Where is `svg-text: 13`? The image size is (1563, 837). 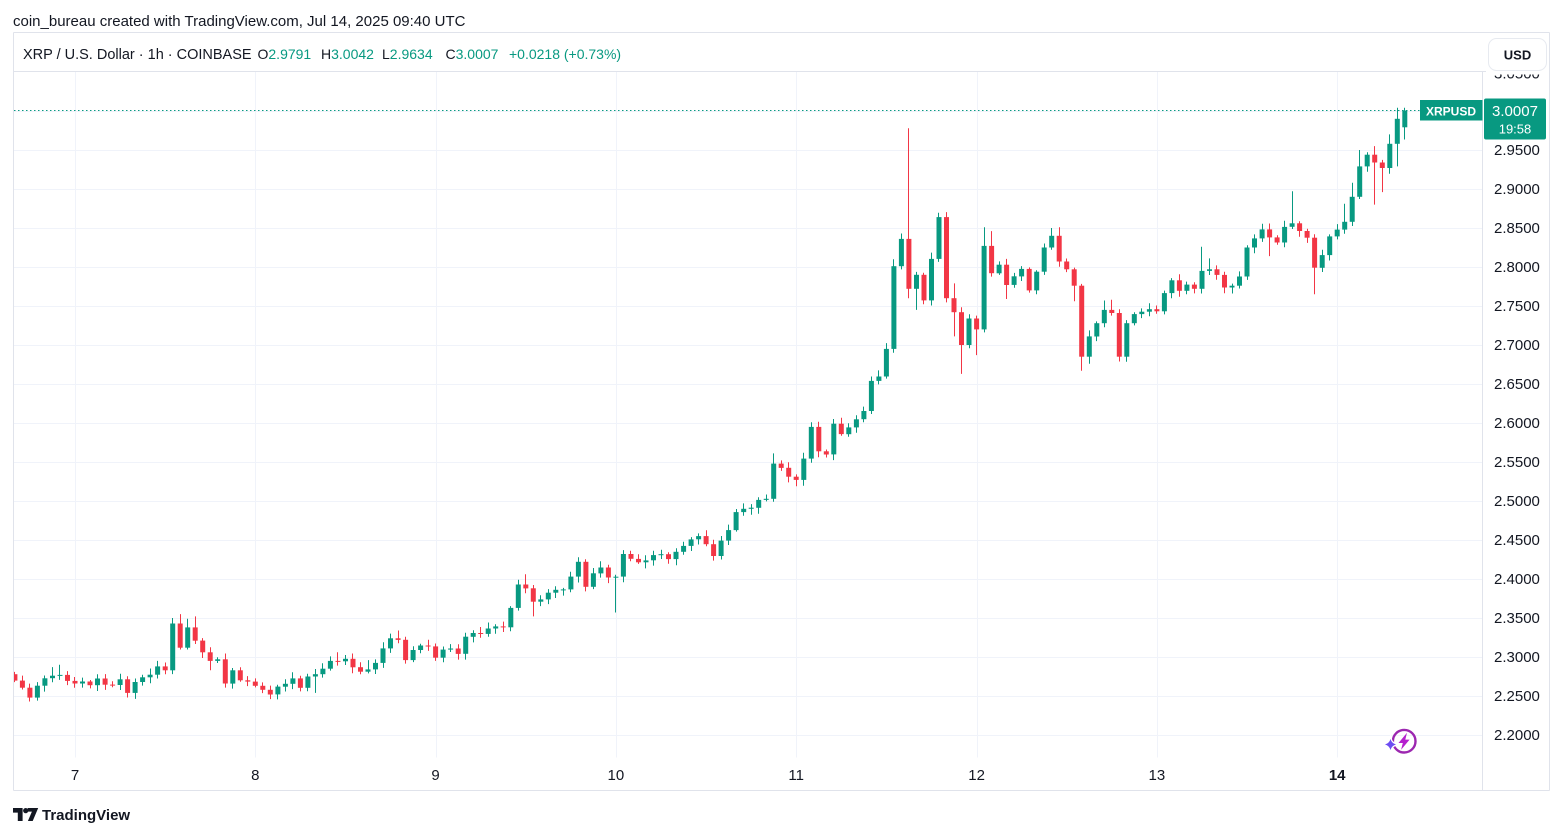
svg-text: 13 is located at coordinates (1157, 775).